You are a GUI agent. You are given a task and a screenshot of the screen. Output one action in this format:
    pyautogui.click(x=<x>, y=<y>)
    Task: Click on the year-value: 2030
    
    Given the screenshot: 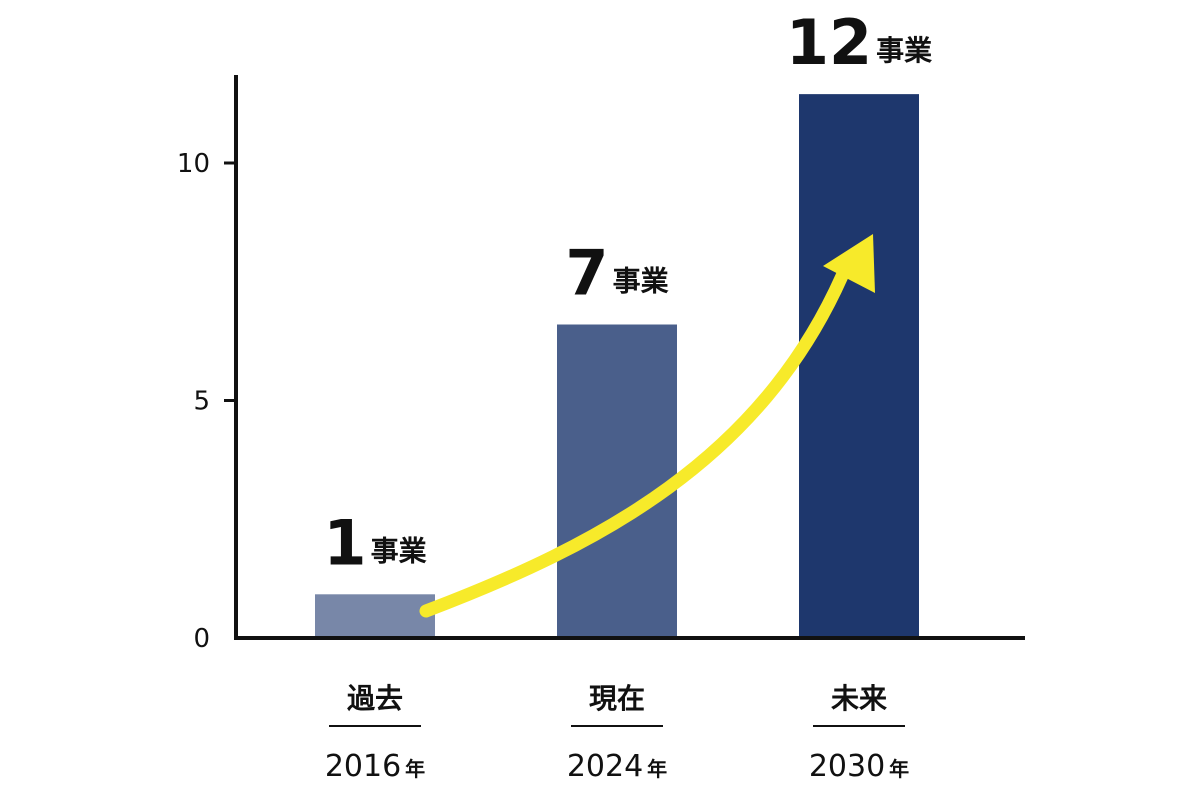 What is the action you would take?
    pyautogui.click(x=847, y=766)
    